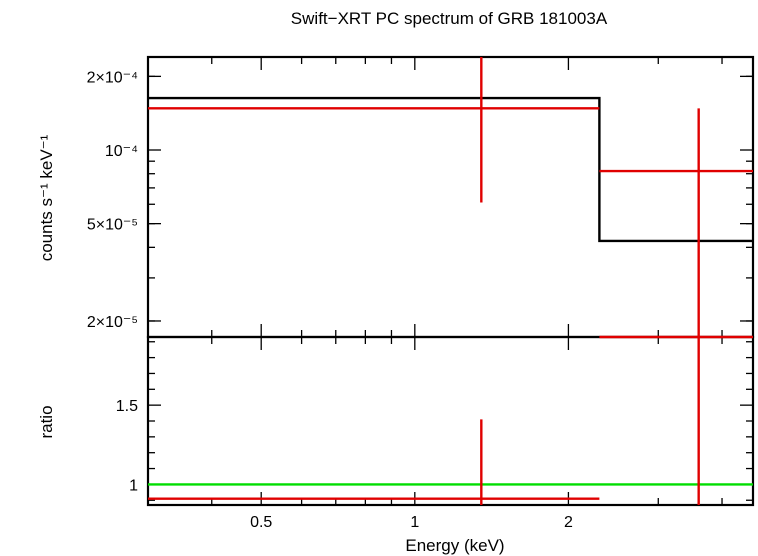 The image size is (758, 556). Describe the element at coordinates (112, 322) in the screenshot. I see `top-y-tick-label: 2×10⁻⁵` at that location.